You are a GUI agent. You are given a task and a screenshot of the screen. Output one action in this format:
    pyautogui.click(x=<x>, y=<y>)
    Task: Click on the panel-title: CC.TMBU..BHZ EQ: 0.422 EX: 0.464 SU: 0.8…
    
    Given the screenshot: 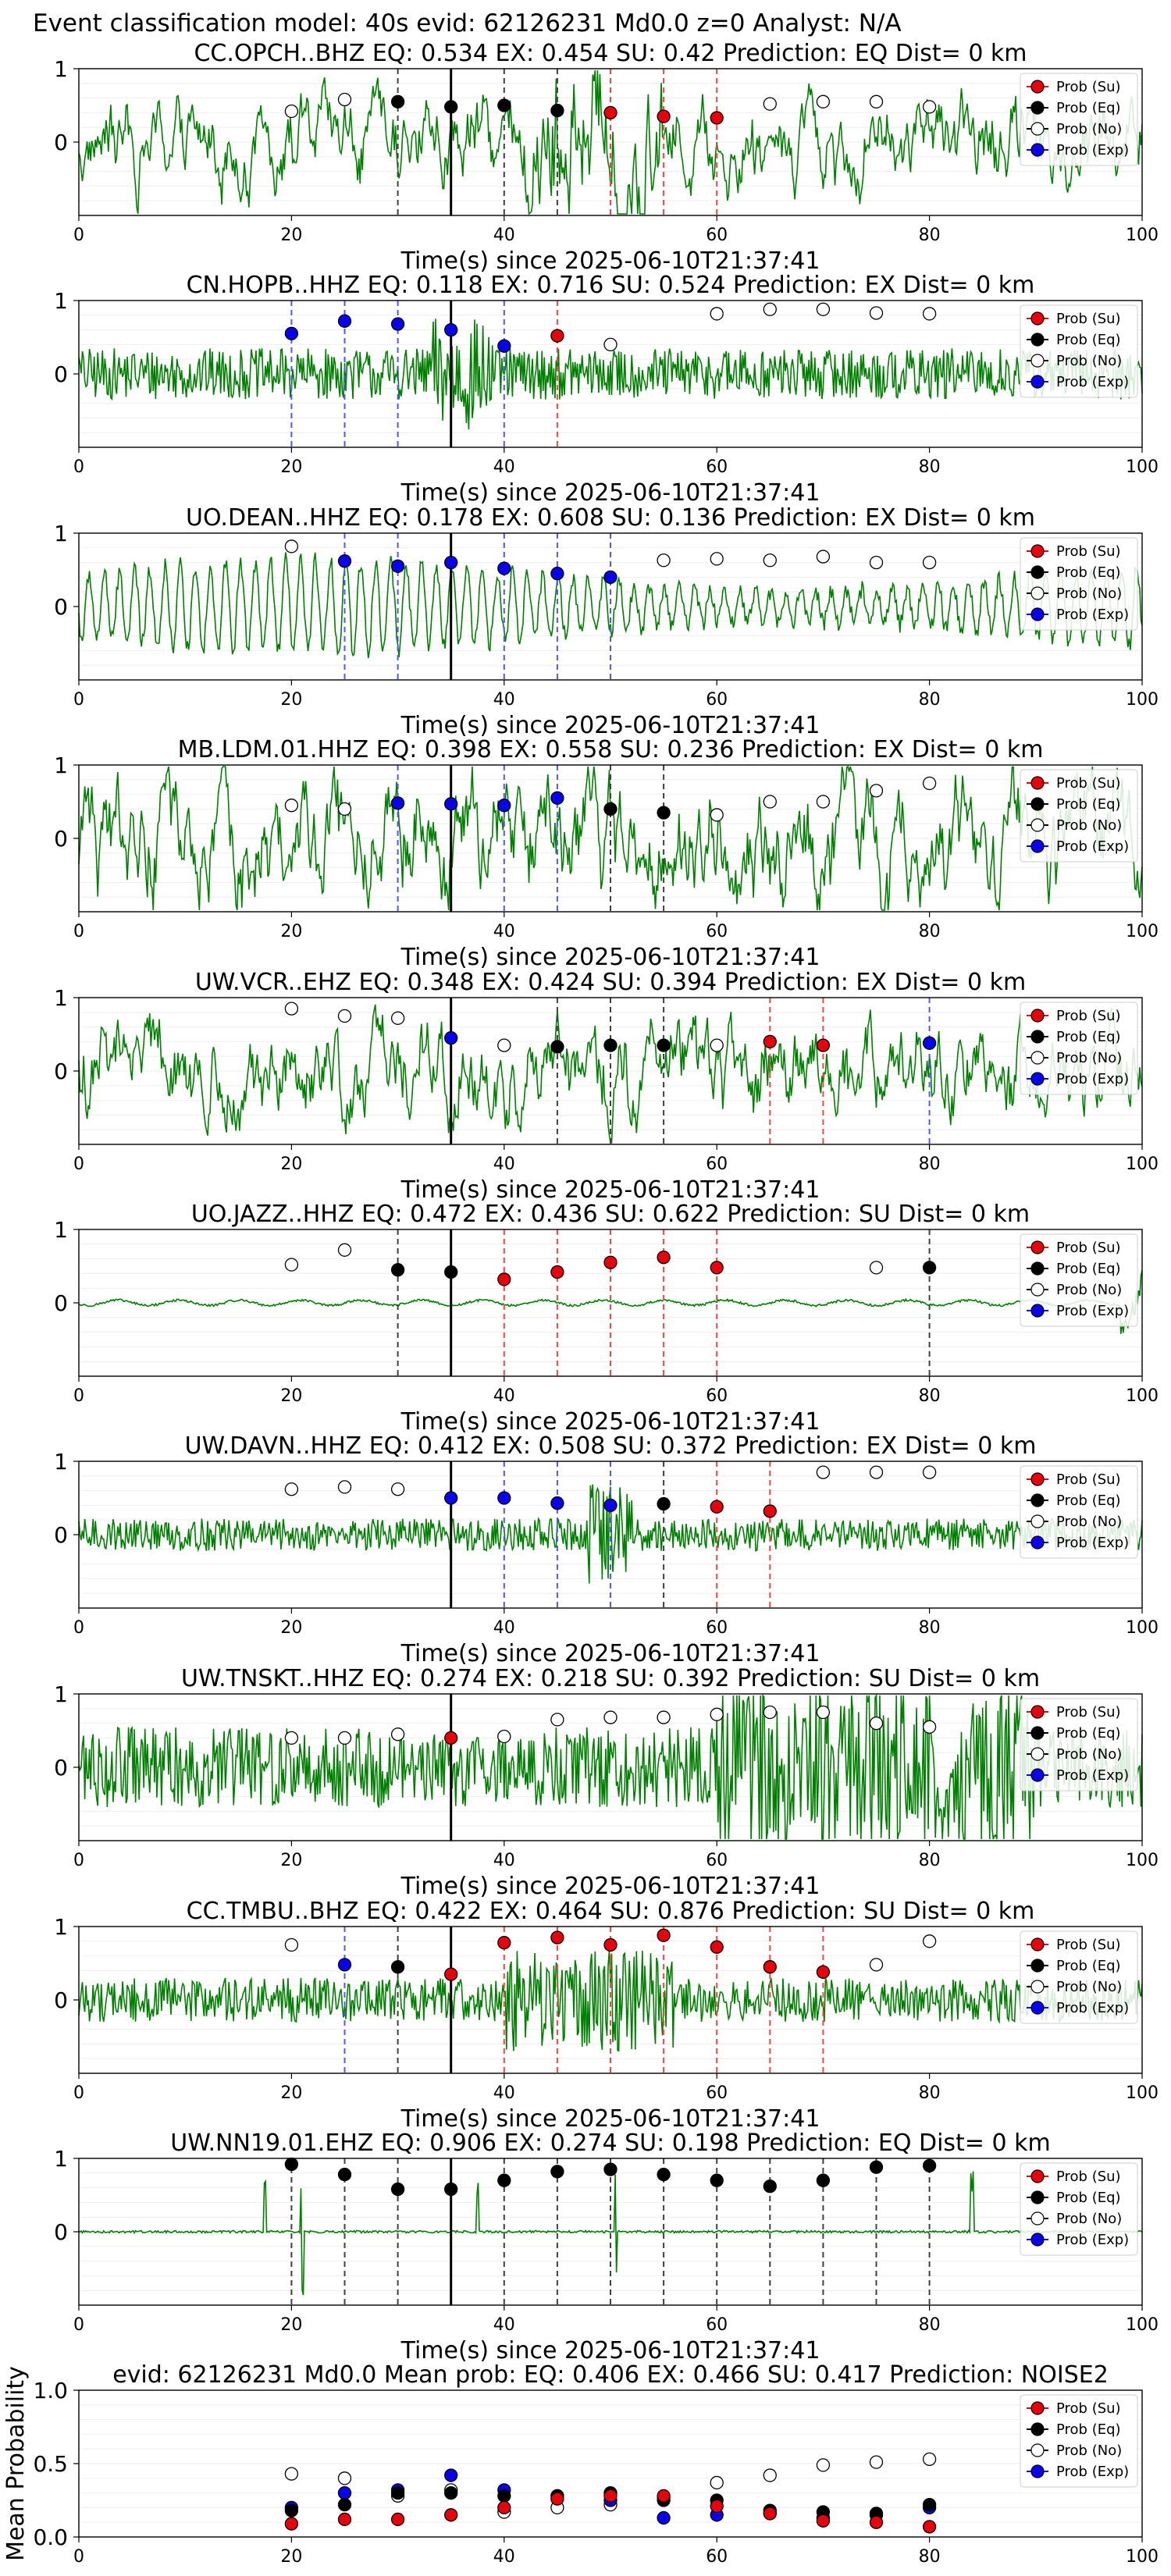 What is the action you would take?
    pyautogui.click(x=611, y=1911)
    